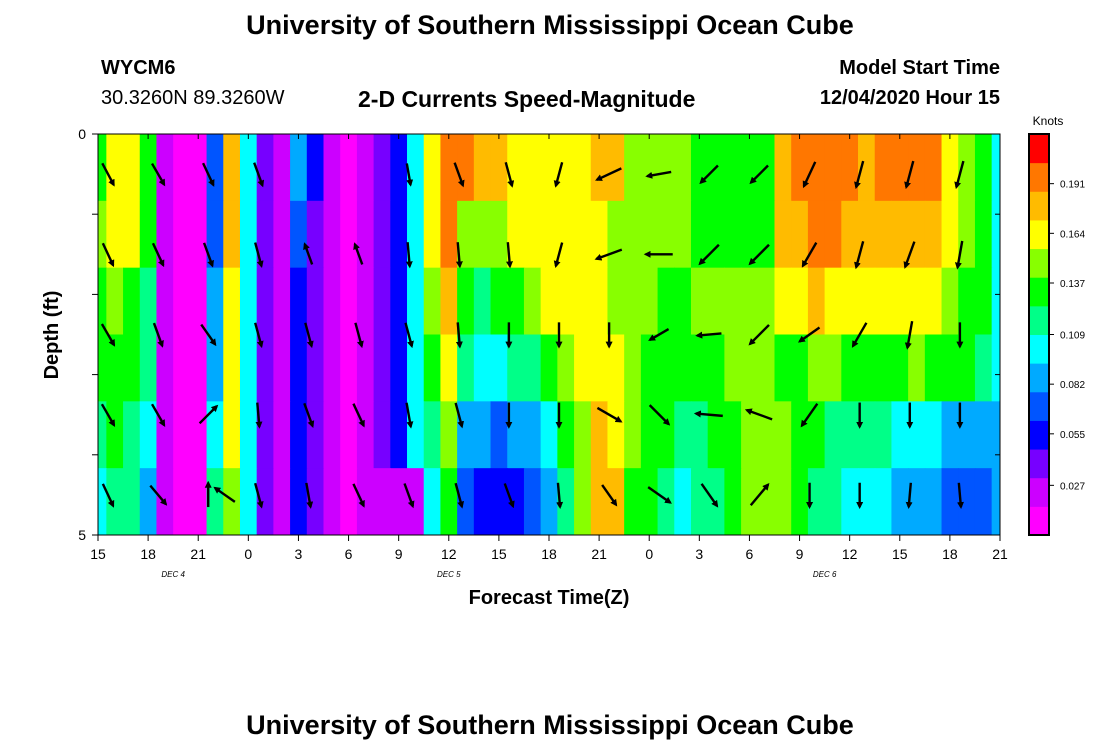  Describe the element at coordinates (1072, 185) in the screenshot. I see `colorbar-tick-label: 0.191` at that location.